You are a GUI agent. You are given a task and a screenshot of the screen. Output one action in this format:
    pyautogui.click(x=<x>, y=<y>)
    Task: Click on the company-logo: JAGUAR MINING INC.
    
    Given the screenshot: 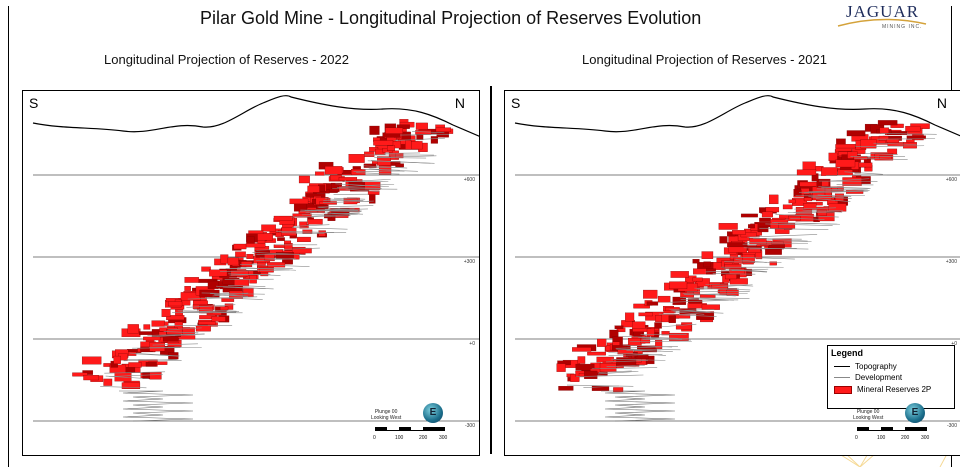 What is the action you would take?
    pyautogui.click(x=882, y=20)
    